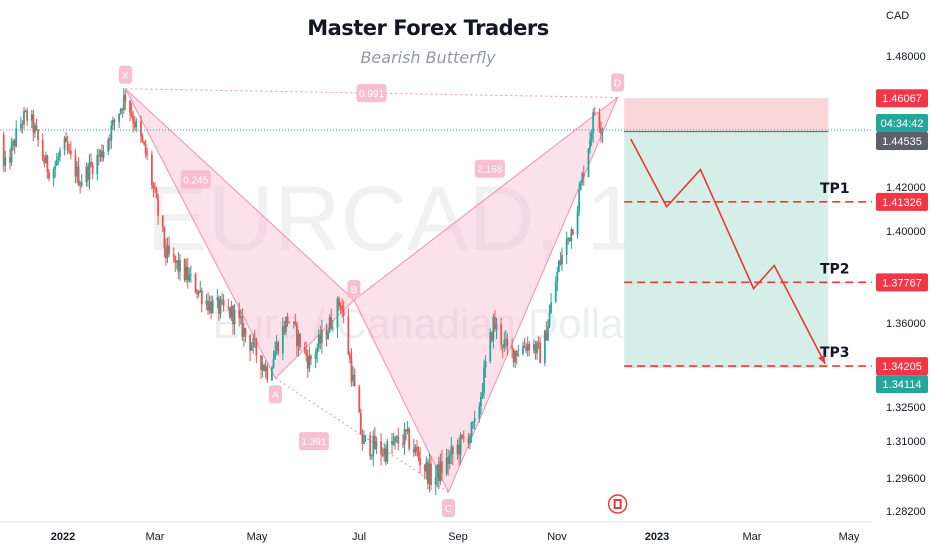  What do you see at coordinates (835, 189) in the screenshot?
I see `tp1-label: TP1` at bounding box center [835, 189].